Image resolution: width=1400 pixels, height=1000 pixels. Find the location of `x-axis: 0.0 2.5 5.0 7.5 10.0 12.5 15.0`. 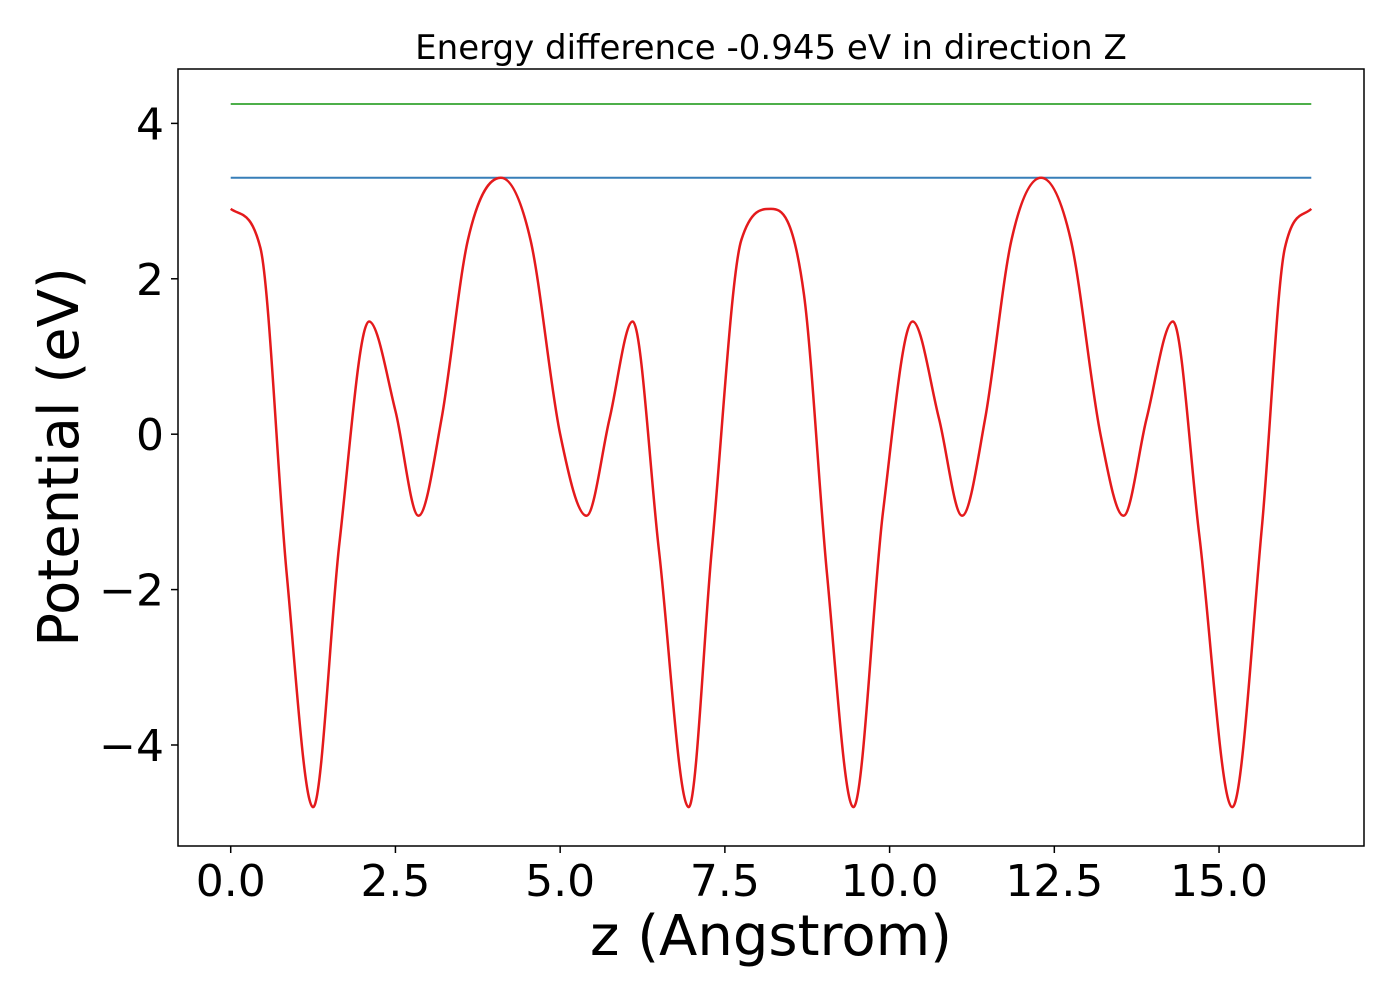

x-axis: 0.0 2.5 5.0 7.5 10.0 12.5 15.0 is located at coordinates (732, 876).